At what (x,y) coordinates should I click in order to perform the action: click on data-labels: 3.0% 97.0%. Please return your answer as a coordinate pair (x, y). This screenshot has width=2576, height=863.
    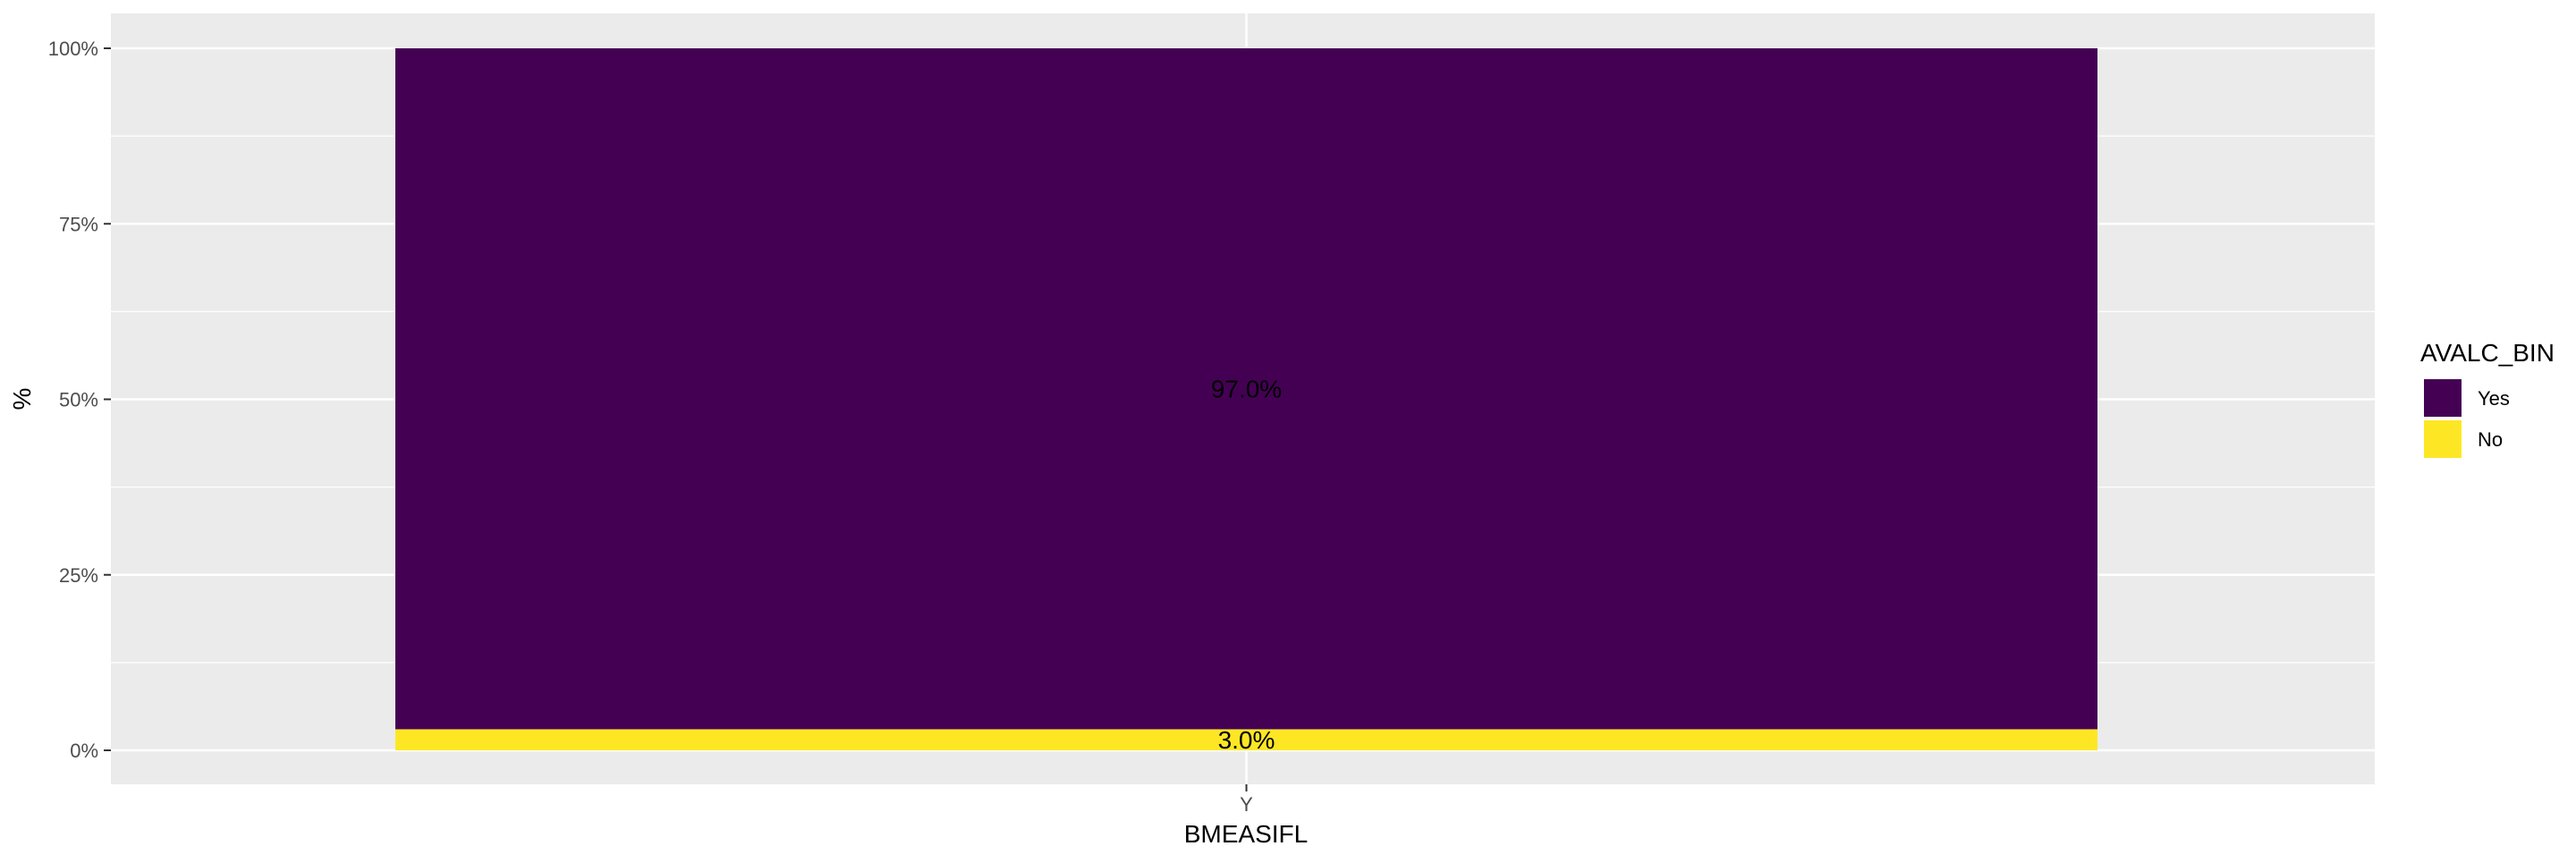
    Looking at the image, I should click on (1246, 565).